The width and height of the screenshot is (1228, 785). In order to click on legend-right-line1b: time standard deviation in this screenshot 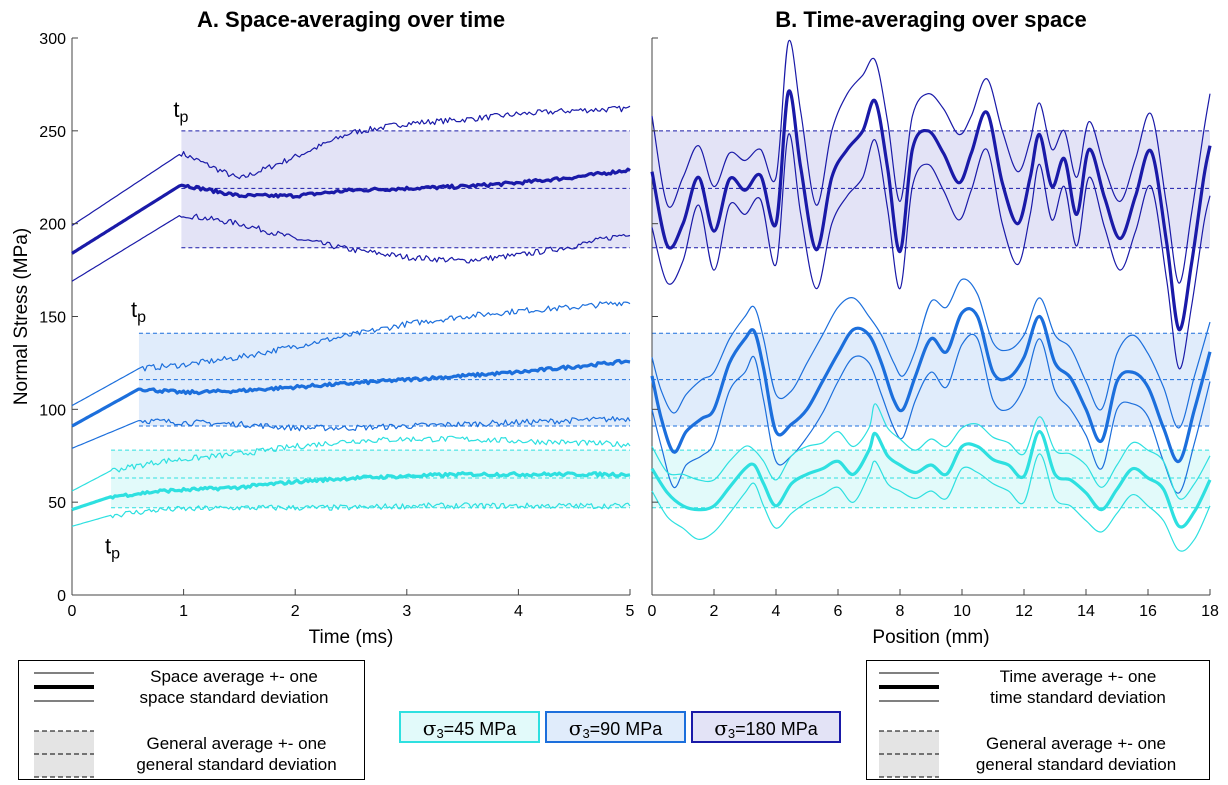, I will do `click(1078, 697)`.